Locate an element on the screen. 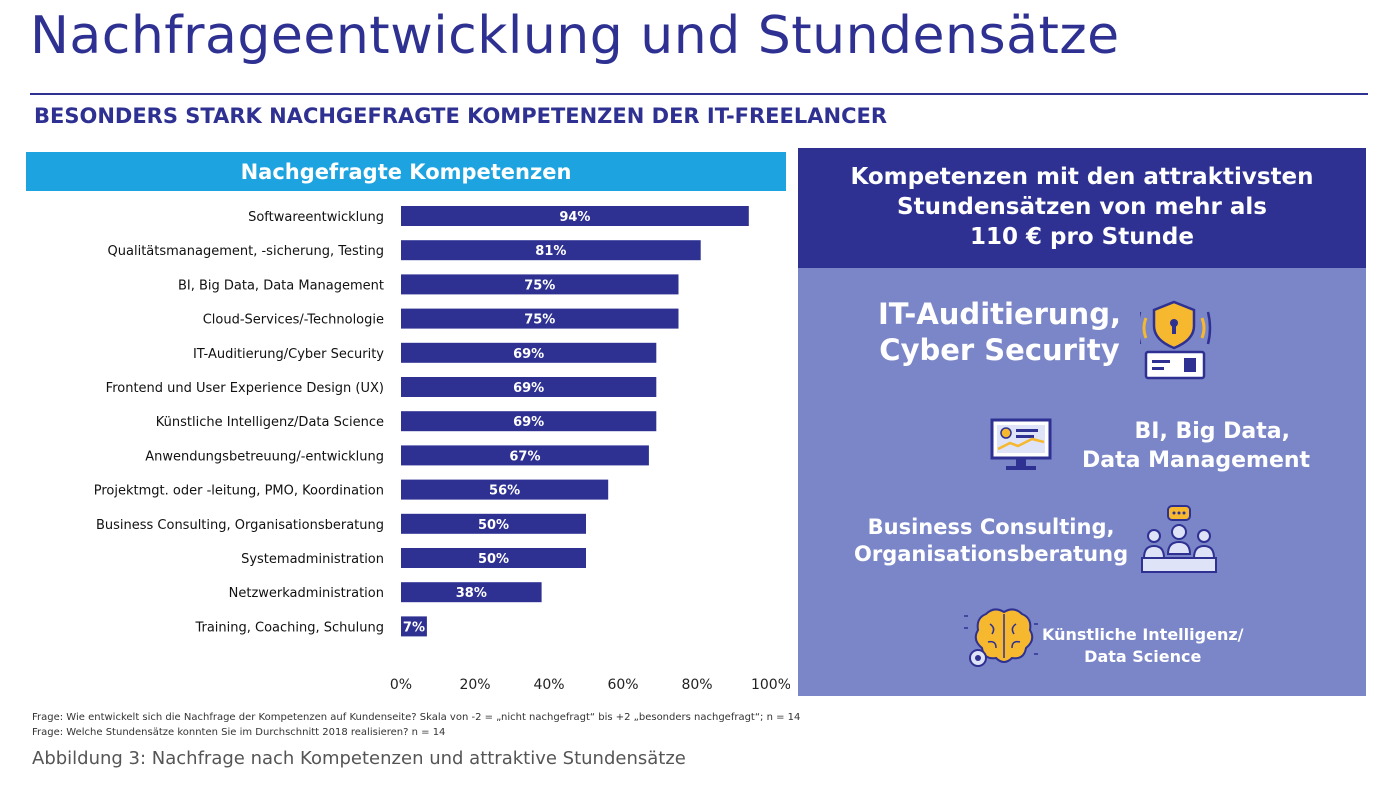 Image resolution: width=1396 pixels, height=788 pixels. bar-value-label: 67% is located at coordinates (524, 456).